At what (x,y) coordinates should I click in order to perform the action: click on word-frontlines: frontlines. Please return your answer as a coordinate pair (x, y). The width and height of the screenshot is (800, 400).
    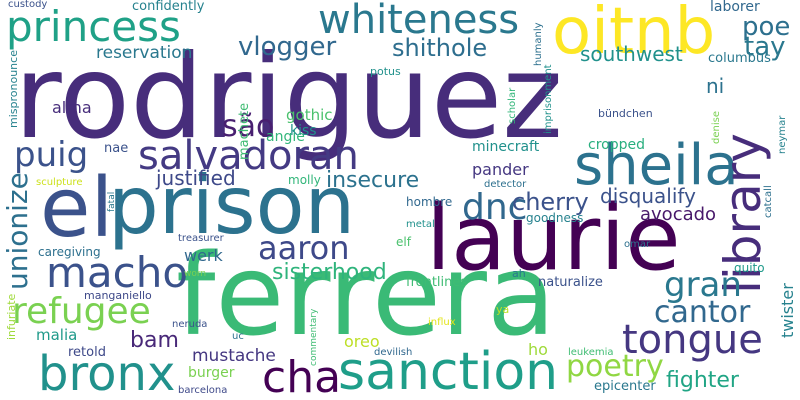
    Looking at the image, I should click on (437, 282).